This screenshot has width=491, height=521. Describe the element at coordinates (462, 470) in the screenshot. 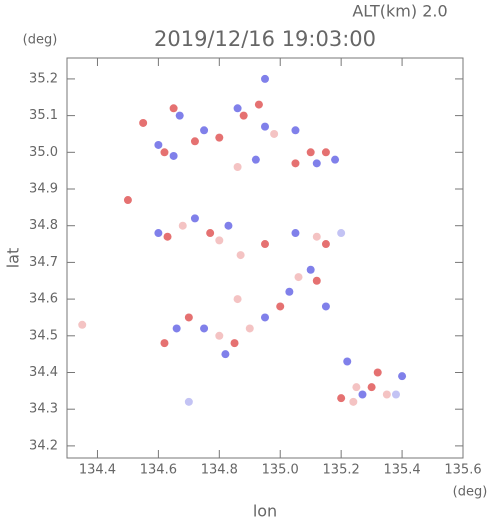

I see `x-tick-label: 135.6` at that location.